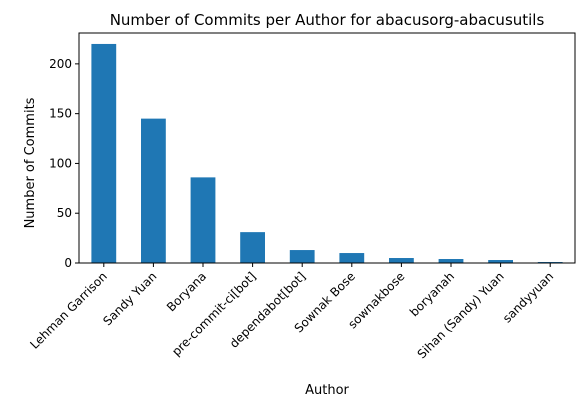 The image size is (585, 407). I want to click on x-tick-label: boryanah, so click(432, 294).